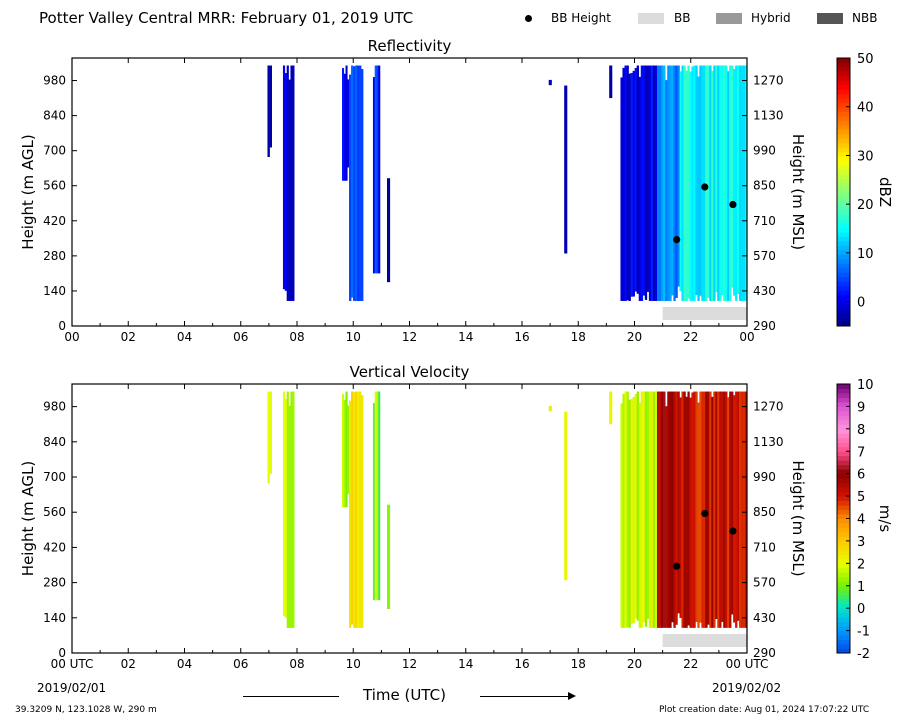 The height and width of the screenshot is (725, 900). Describe the element at coordinates (861, 303) in the screenshot. I see `reflectivity-cb-tick-label-0: 0` at that location.